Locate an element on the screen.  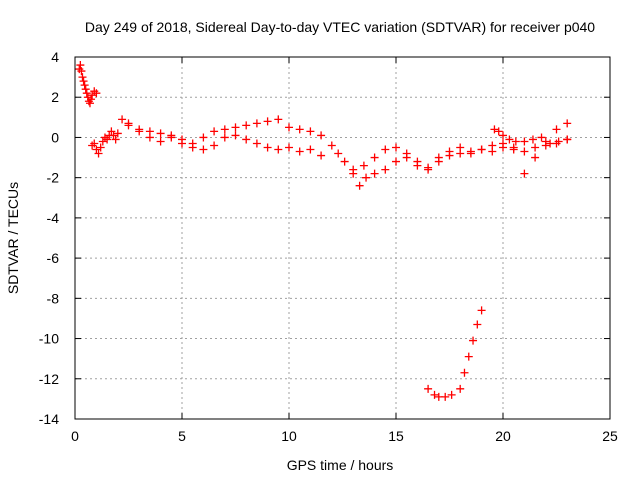
y-tick-label: -4 is located at coordinates (53, 218).